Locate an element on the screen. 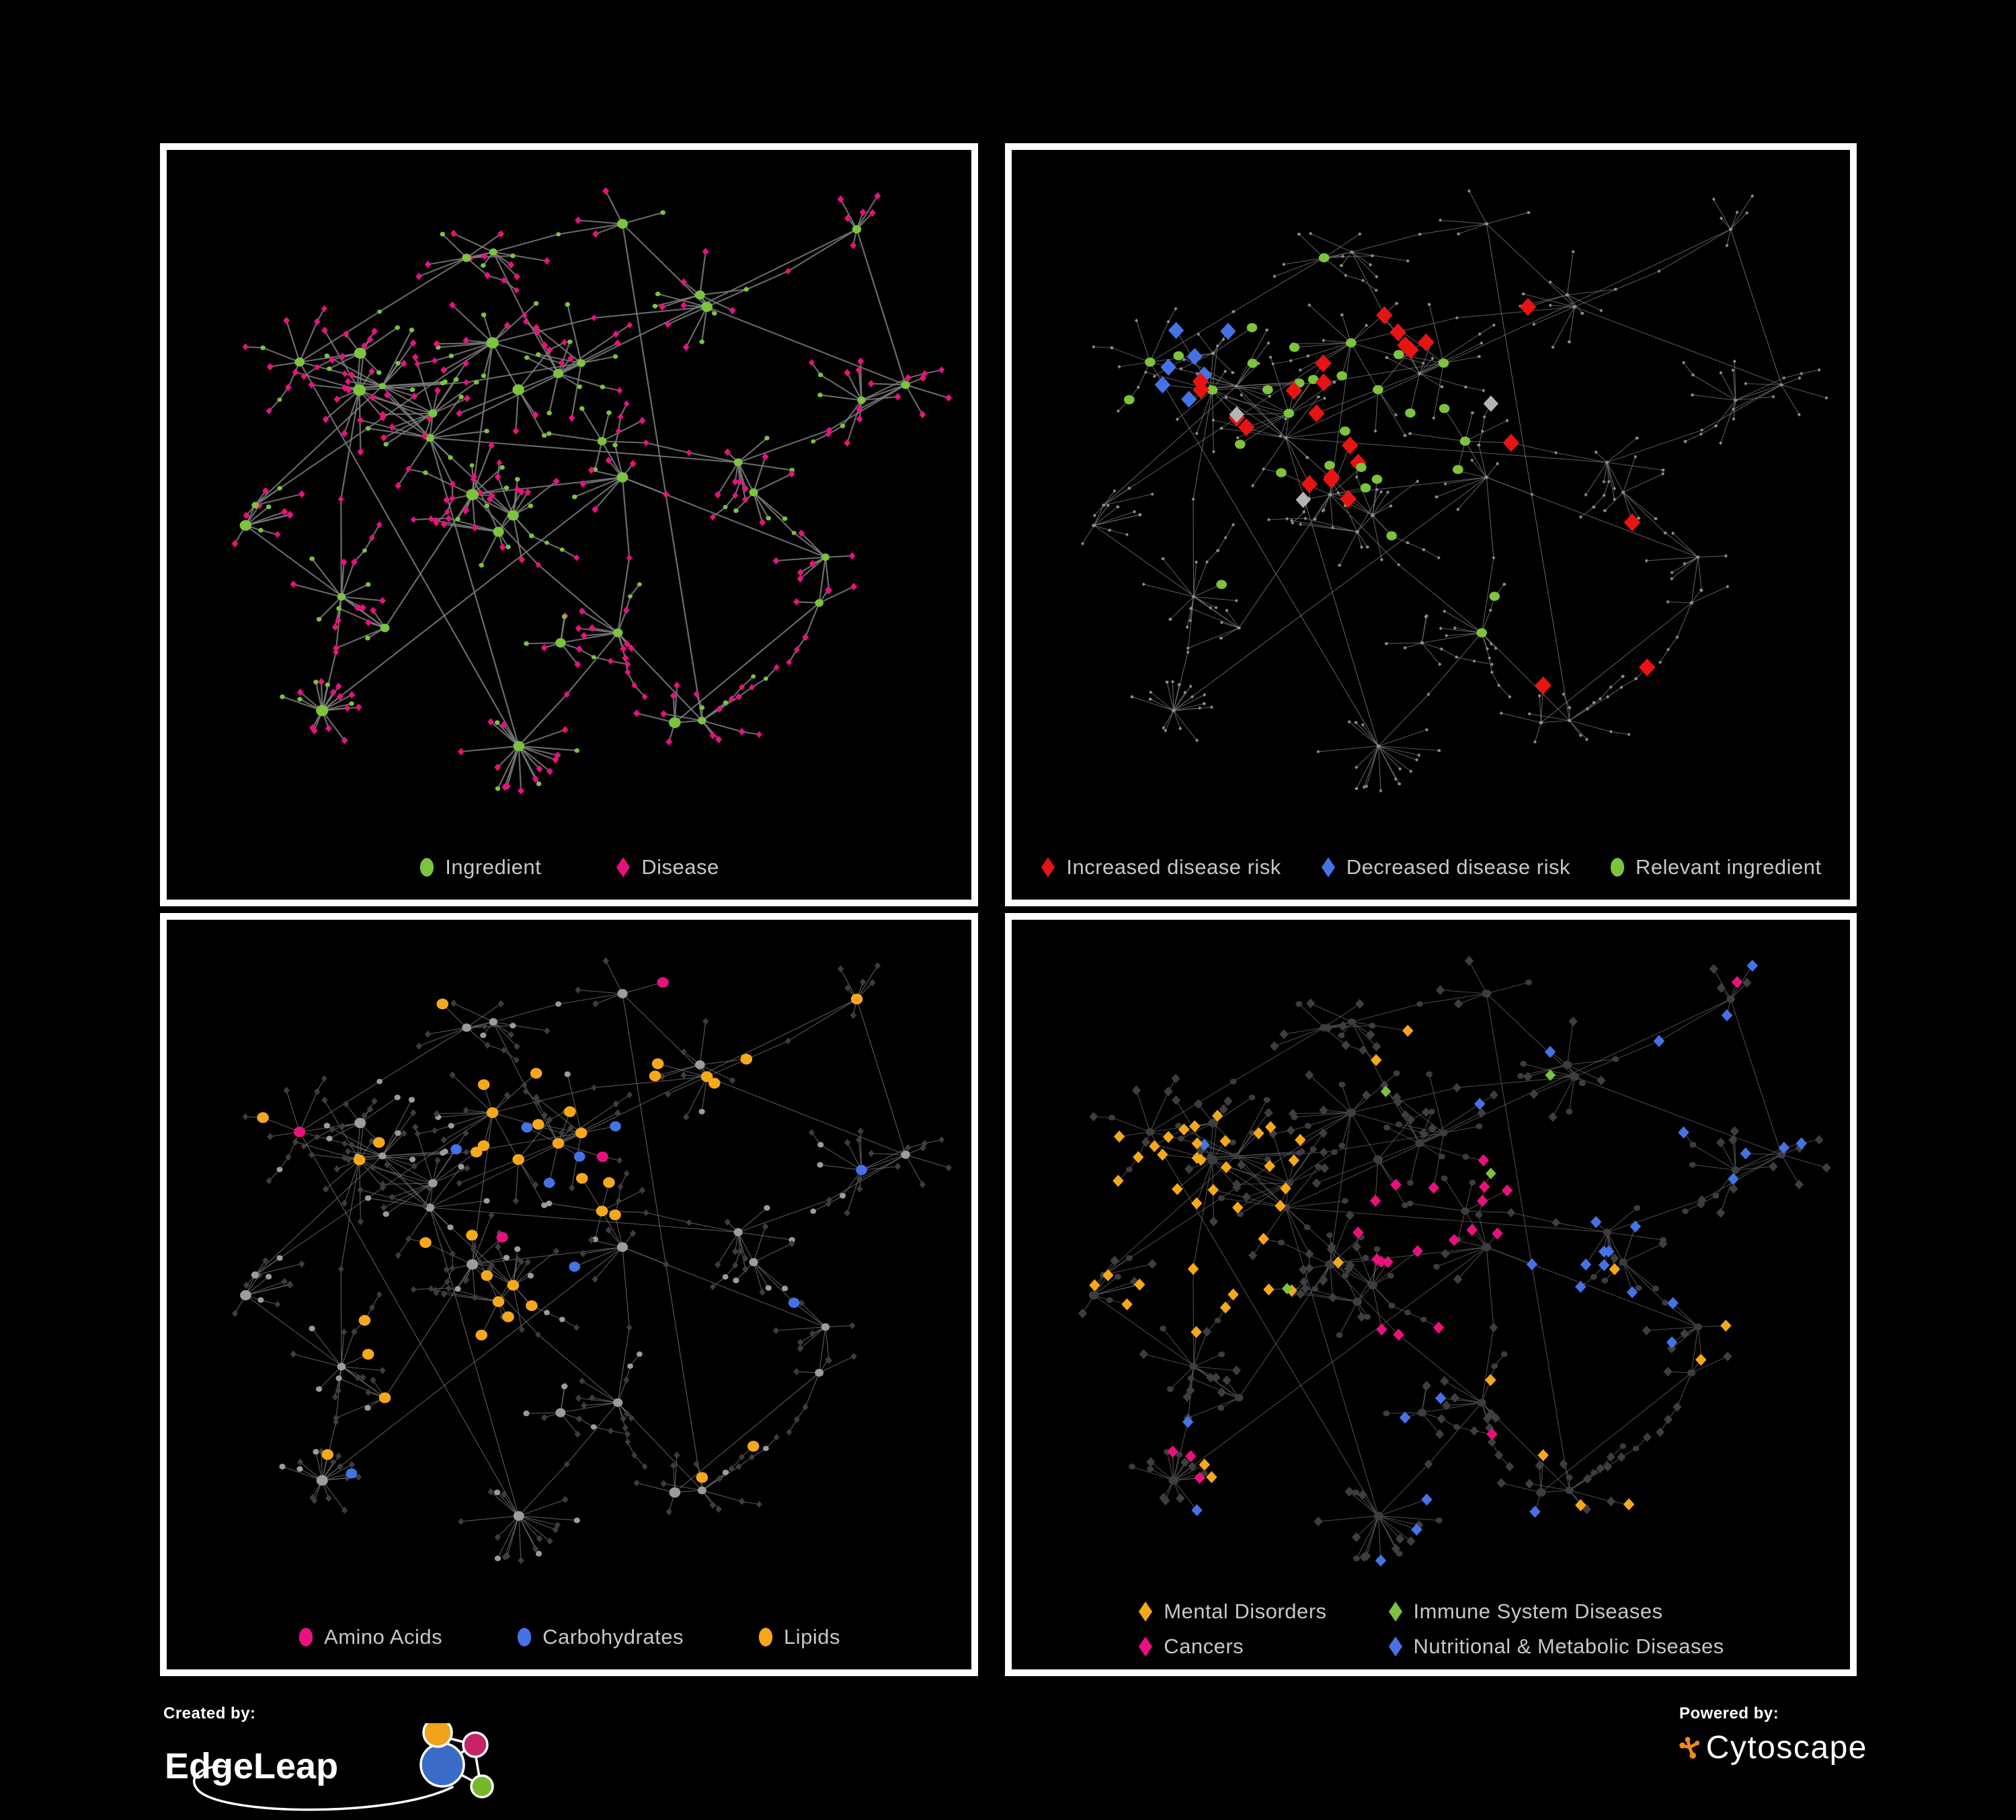 The image size is (2016, 1820). legend-item: Relevant ingredient is located at coordinates (1715, 867).